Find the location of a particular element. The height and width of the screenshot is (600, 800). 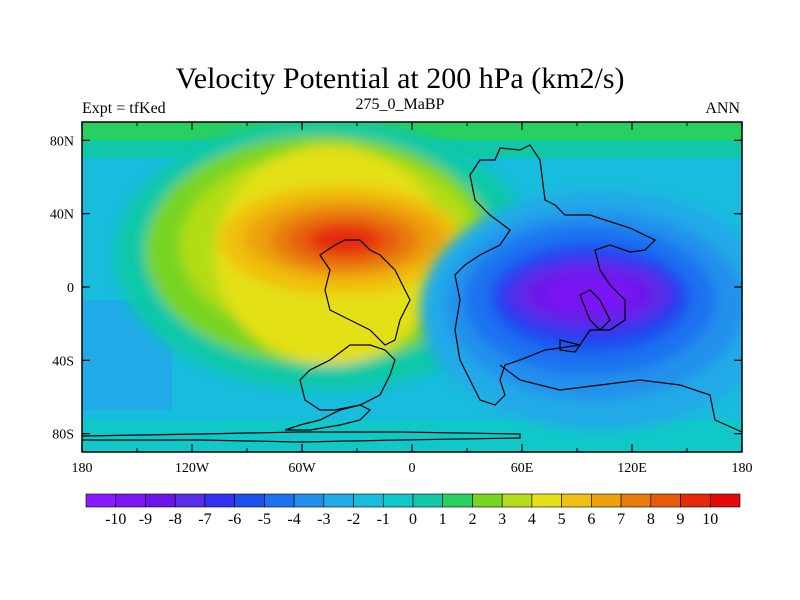

experiment-label: Expt = tfKed is located at coordinates (124, 108).